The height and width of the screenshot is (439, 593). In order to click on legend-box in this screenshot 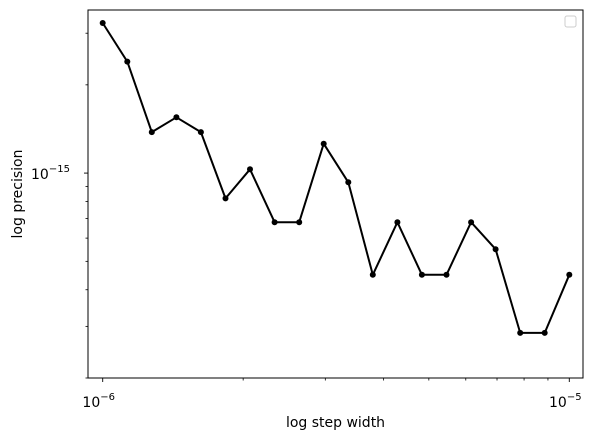, I will do `click(570, 21)`.